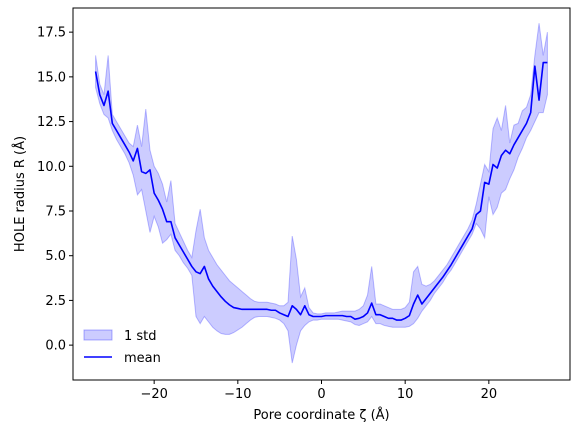 This screenshot has height=438, width=580. I want to click on x-tick-label: 10, so click(405, 394).